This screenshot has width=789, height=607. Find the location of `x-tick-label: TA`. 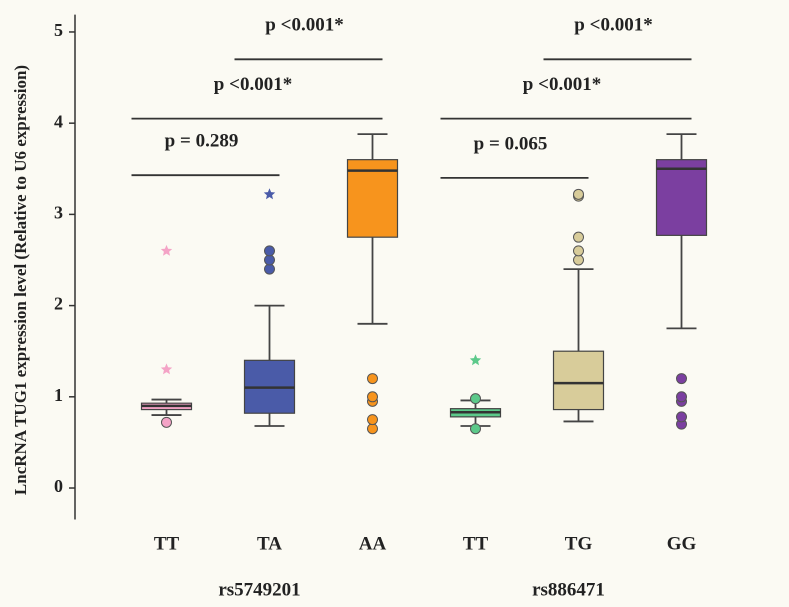

x-tick-label: TA is located at coordinates (269, 543).